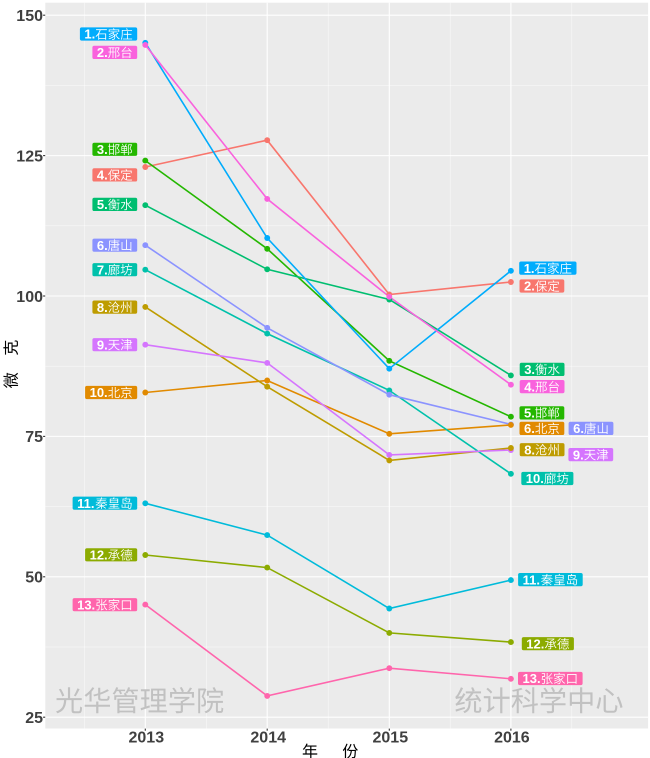  Describe the element at coordinates (102, 269) in the screenshot. I see `svg-text: 7.` at that location.